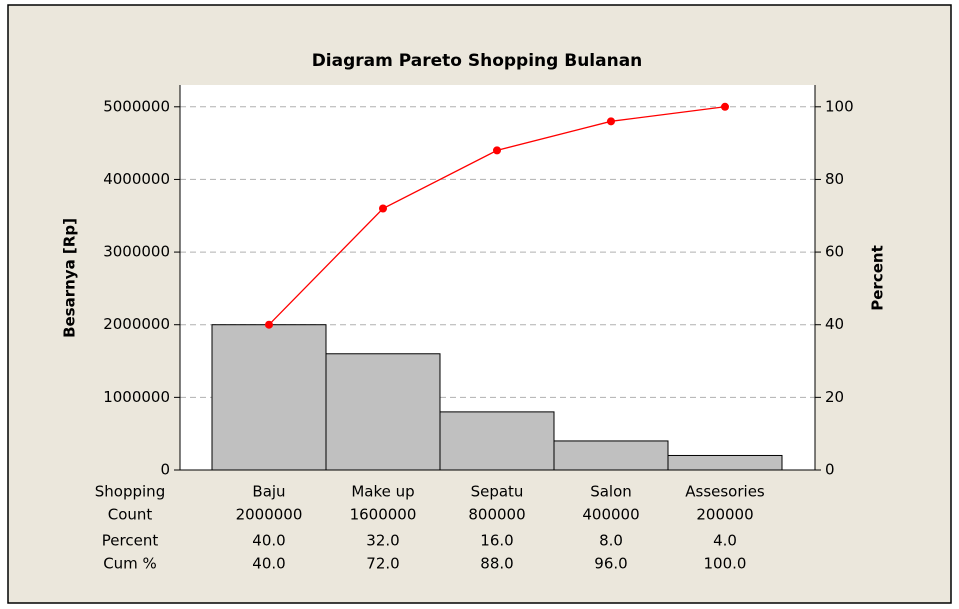 This screenshot has width=959, height=609. Describe the element at coordinates (382, 541) in the screenshot. I see `percent-label: 32.0` at that location.